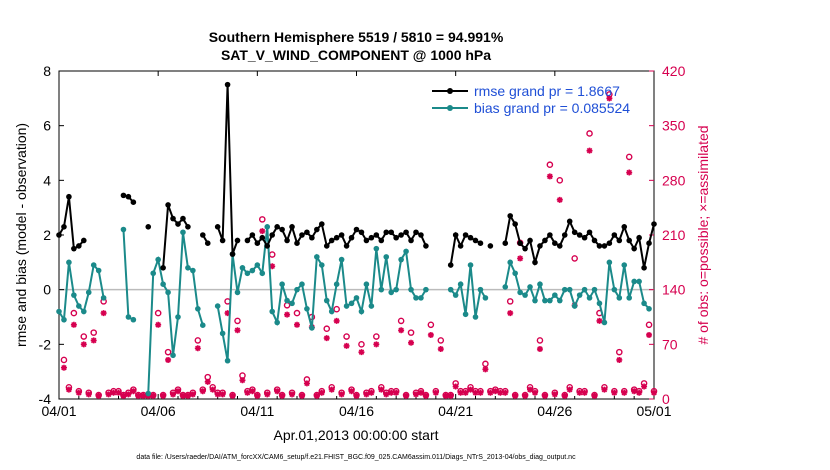 The height and width of the screenshot is (470, 830). Describe the element at coordinates (47, 290) in the screenshot. I see `y-tick-label-2: 0` at that location.